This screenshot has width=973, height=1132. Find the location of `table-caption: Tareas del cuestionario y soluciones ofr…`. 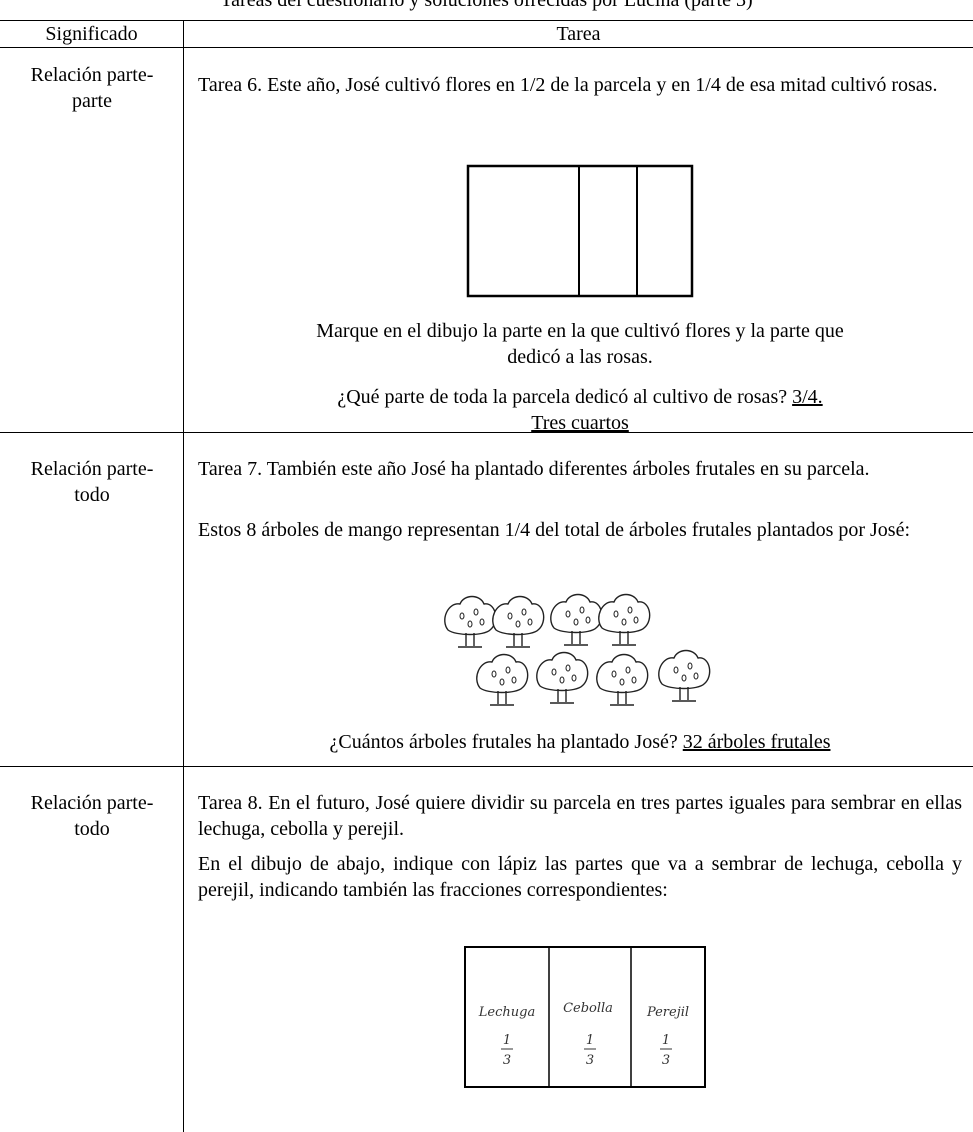

table-caption: Tareas del cuestionario y soluciones ofr… is located at coordinates (486, 5).